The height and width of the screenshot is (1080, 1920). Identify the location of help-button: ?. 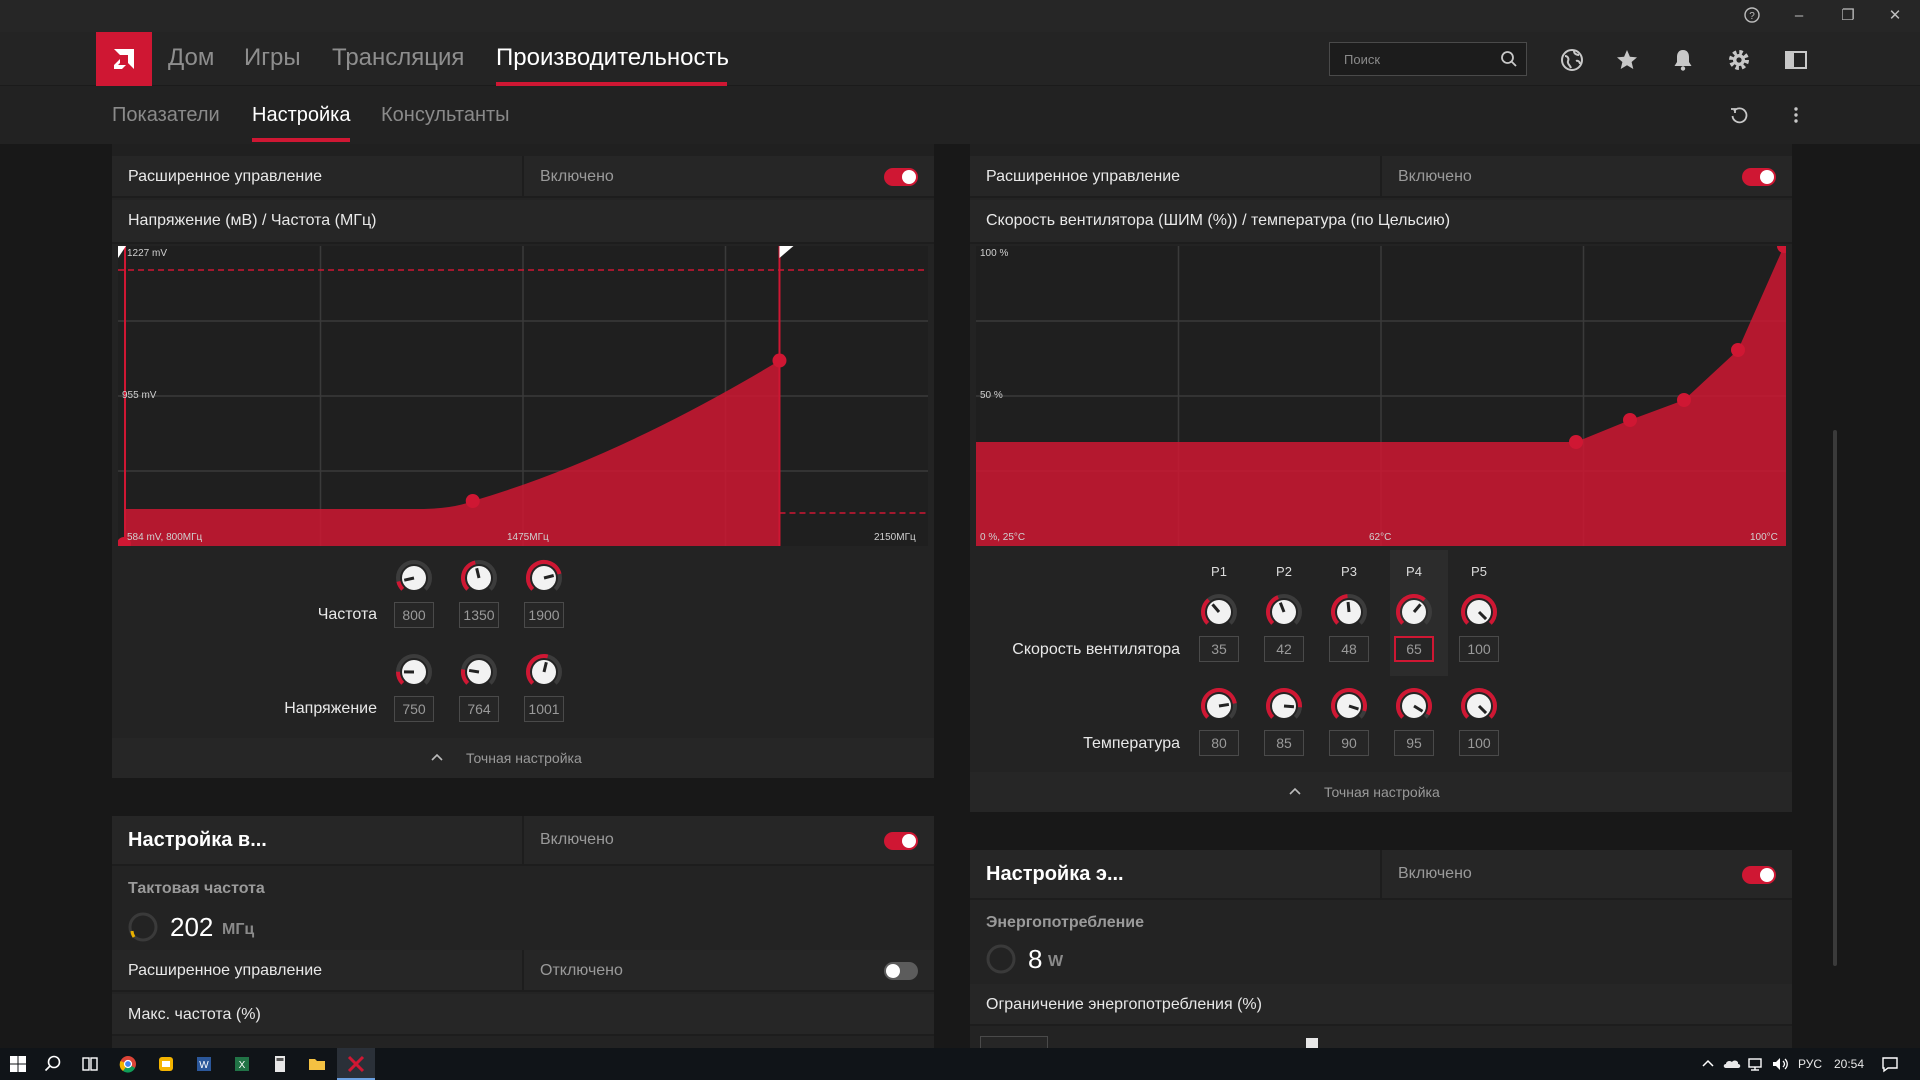
(1752, 16).